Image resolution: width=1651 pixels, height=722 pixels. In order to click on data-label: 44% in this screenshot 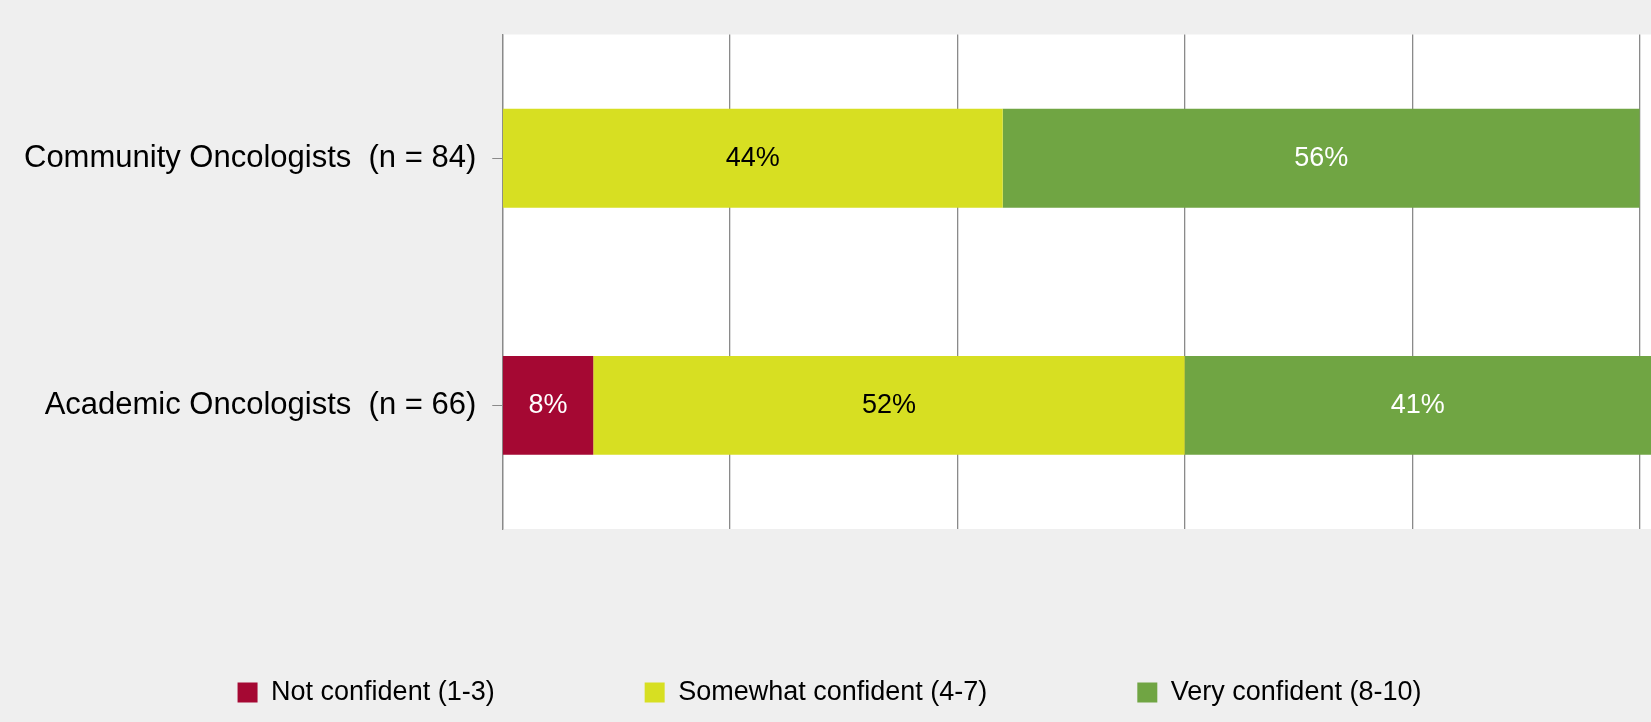, I will do `click(752, 156)`.